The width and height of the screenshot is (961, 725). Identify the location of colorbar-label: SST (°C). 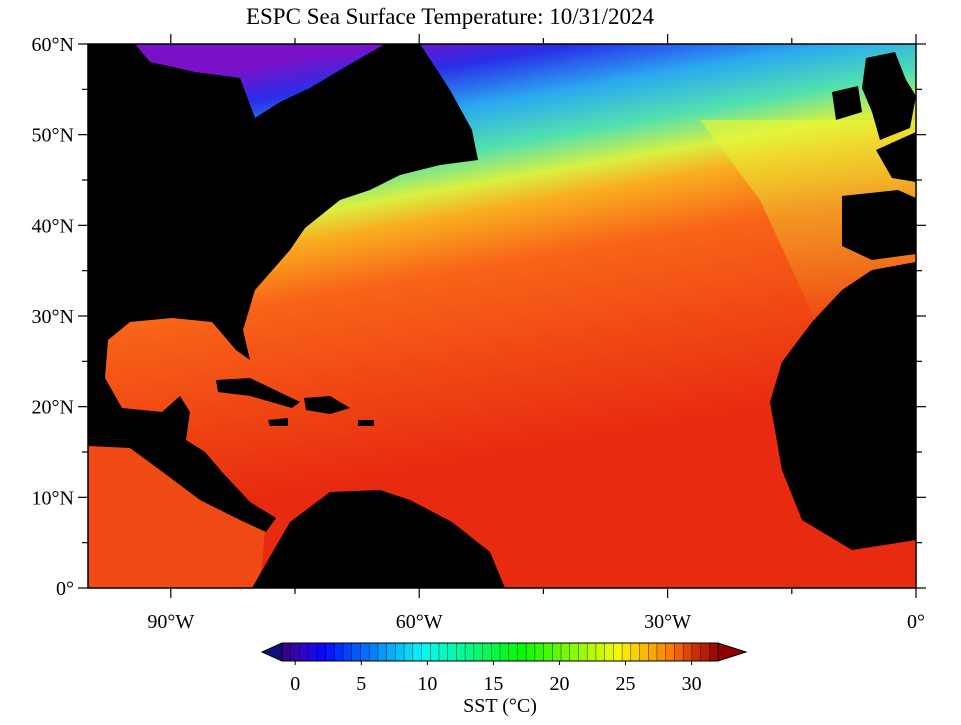
(500, 706).